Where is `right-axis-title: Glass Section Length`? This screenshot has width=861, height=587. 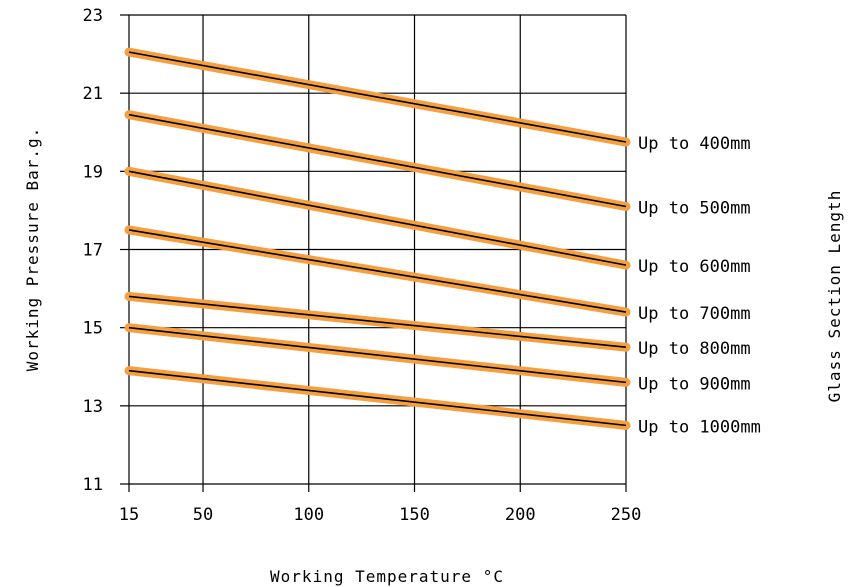 right-axis-title: Glass Section Length is located at coordinates (834, 296).